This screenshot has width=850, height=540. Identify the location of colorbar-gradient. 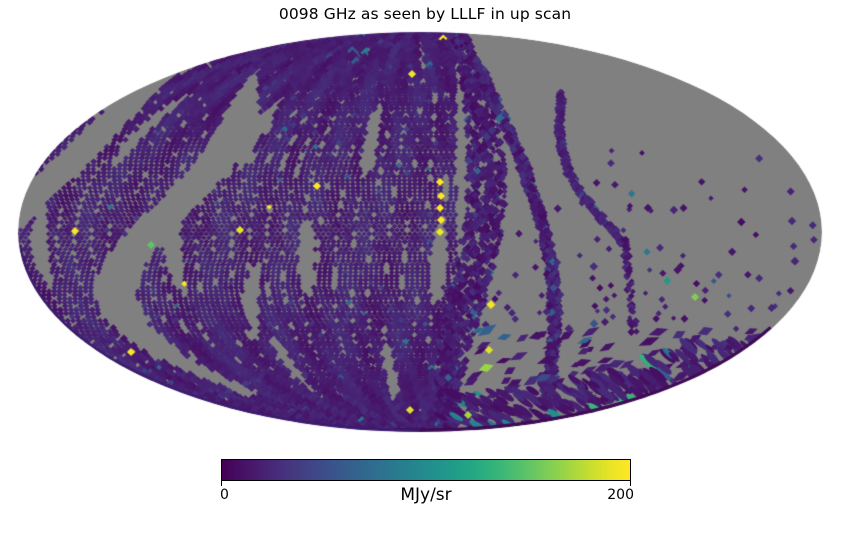
(426, 470).